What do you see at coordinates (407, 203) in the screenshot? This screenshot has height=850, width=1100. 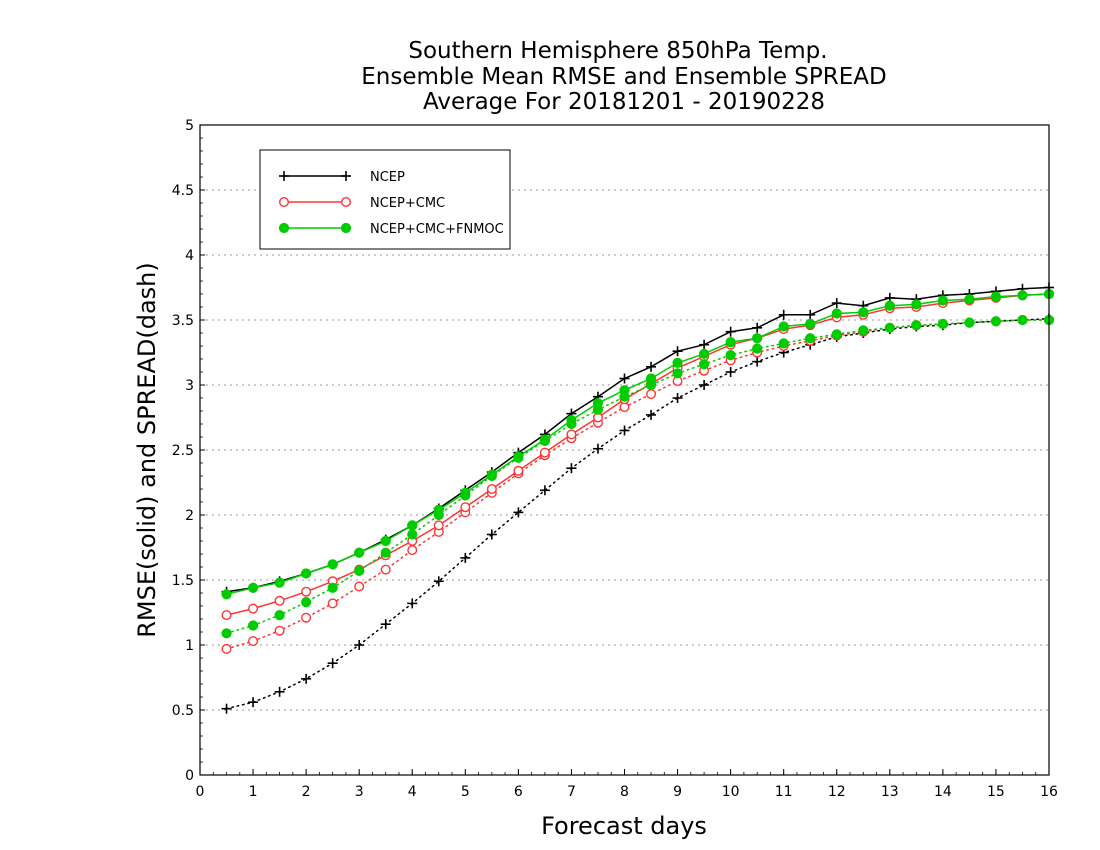 I see `legend-label-ncep-cmc: NCEP+CMC` at bounding box center [407, 203].